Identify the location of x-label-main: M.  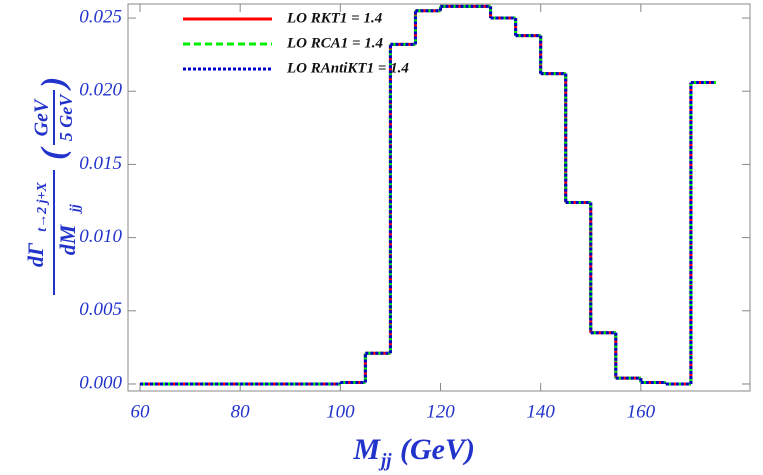
(366, 449).